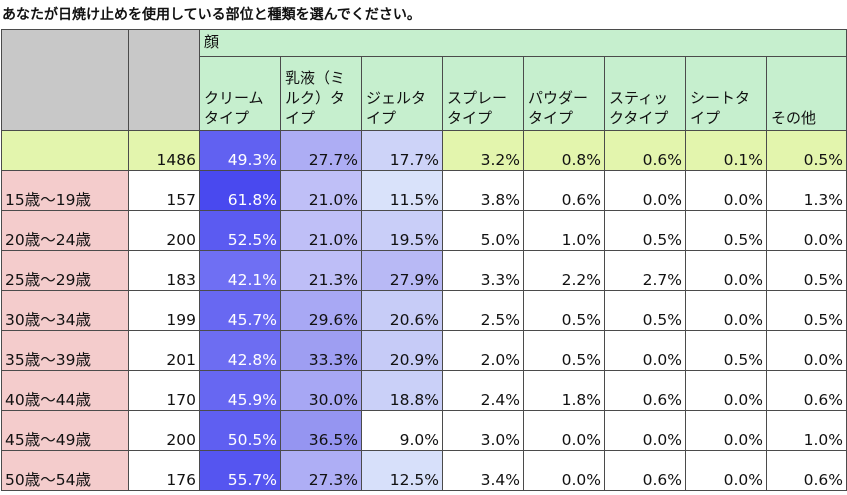 This screenshot has height=495, width=847. Describe the element at coordinates (402, 430) in the screenshot. I see `value-cell: 9.0%` at that location.